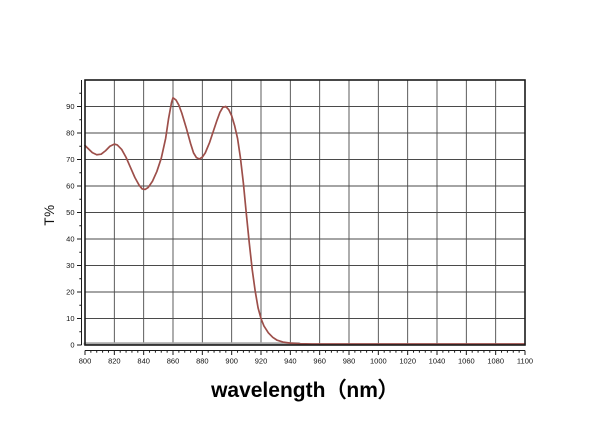  Describe the element at coordinates (70, 292) in the screenshot. I see `y-tick-label: 20` at that location.